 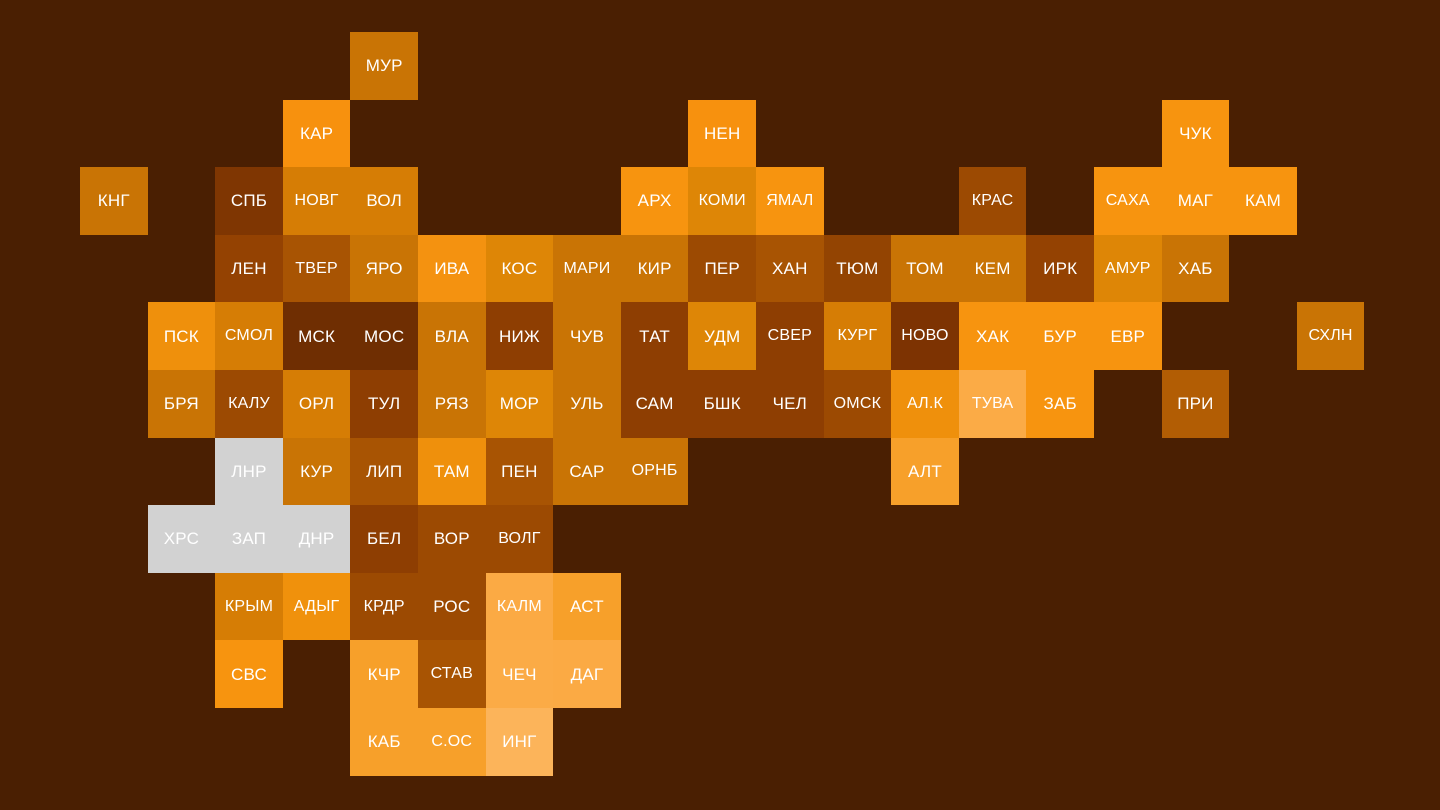 What do you see at coordinates (181, 336) in the screenshot?
I see `region-tile: ПСК` at bounding box center [181, 336].